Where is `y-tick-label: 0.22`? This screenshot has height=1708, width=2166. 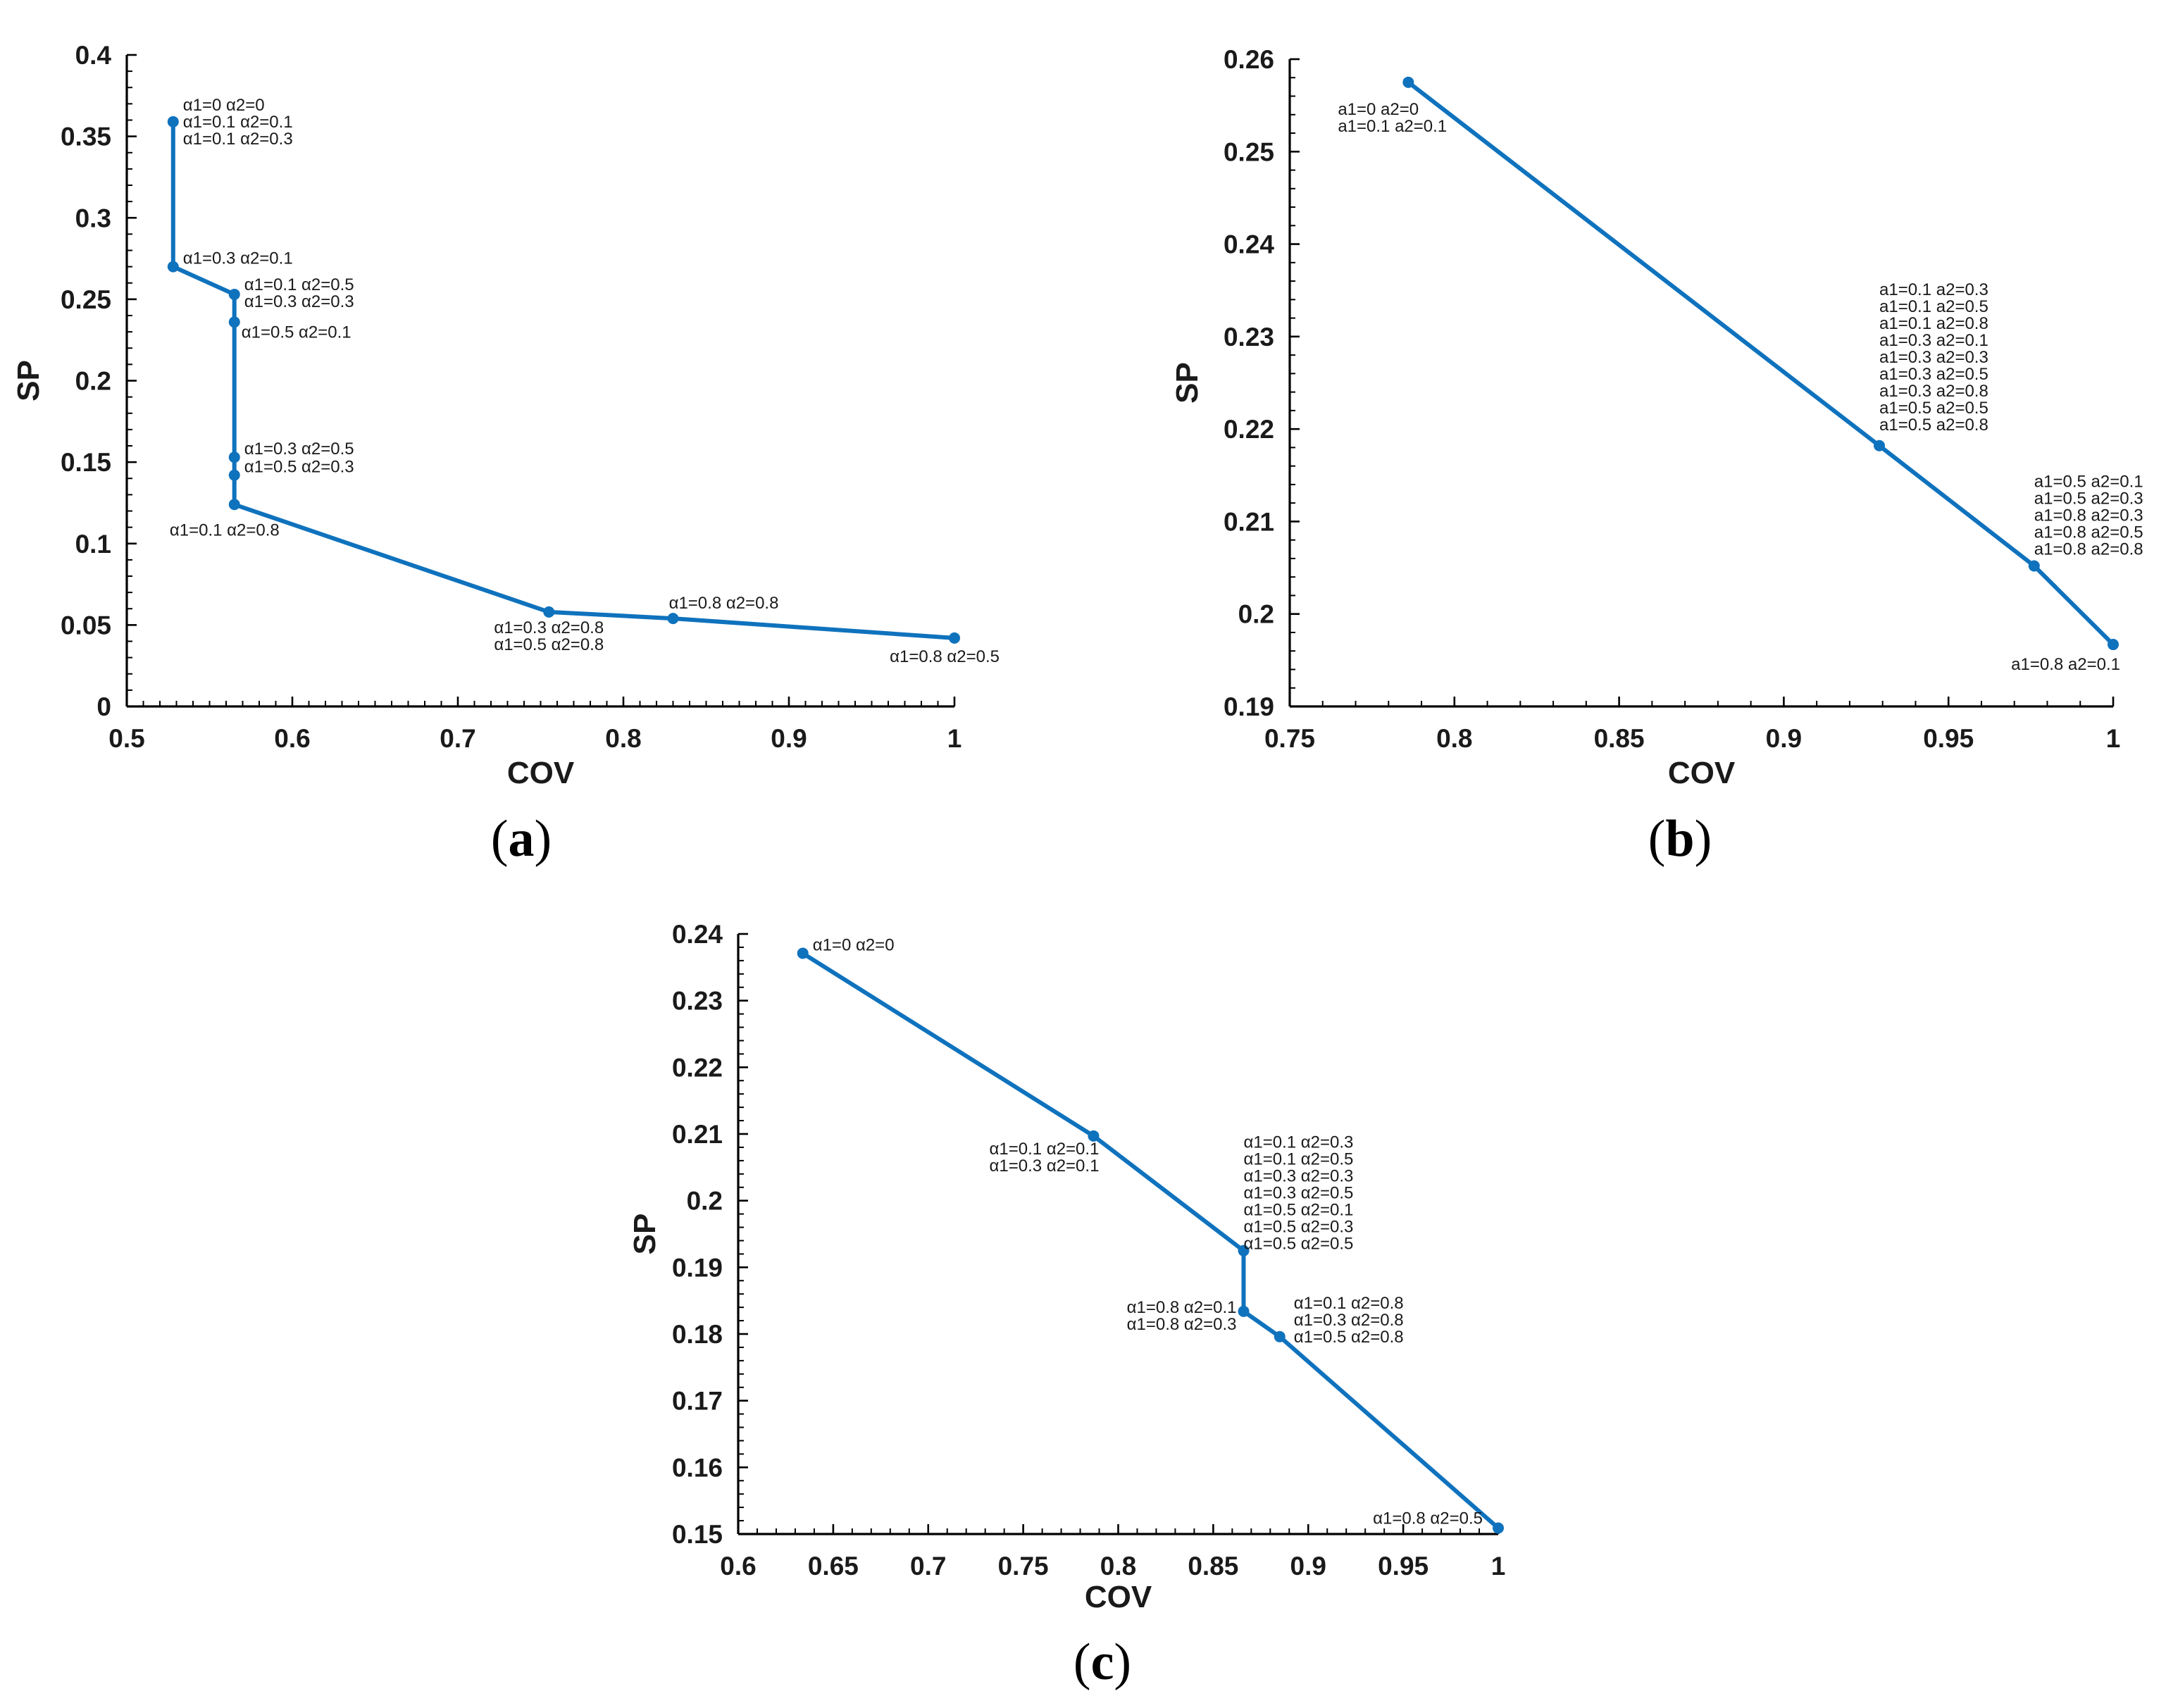
y-tick-label: 0.22 is located at coordinates (697, 1067).